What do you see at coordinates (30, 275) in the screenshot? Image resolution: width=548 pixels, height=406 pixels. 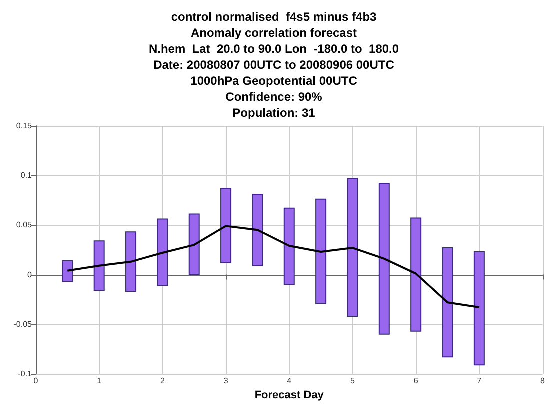 I see `y-tick-label: 0` at bounding box center [30, 275].